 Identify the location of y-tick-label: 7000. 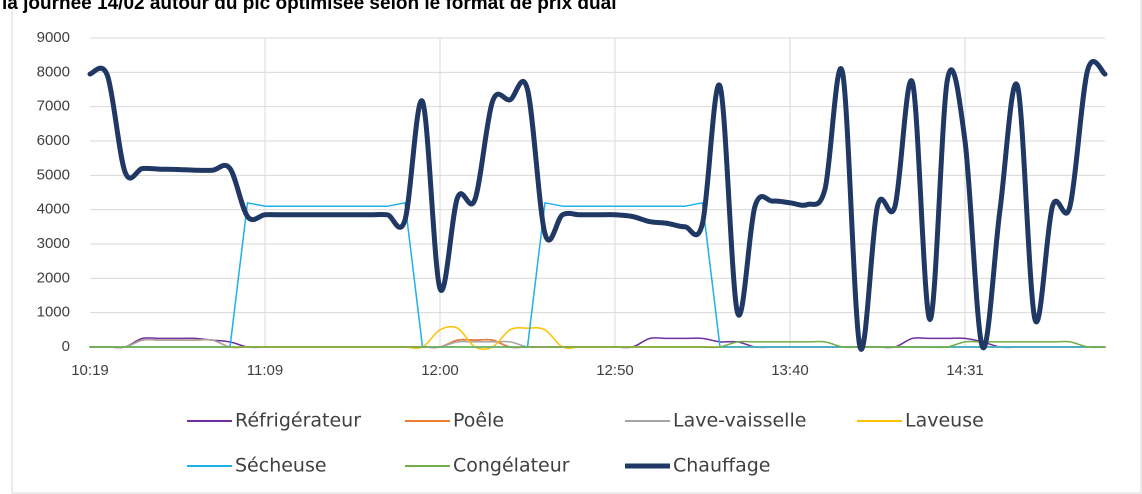
(53, 106).